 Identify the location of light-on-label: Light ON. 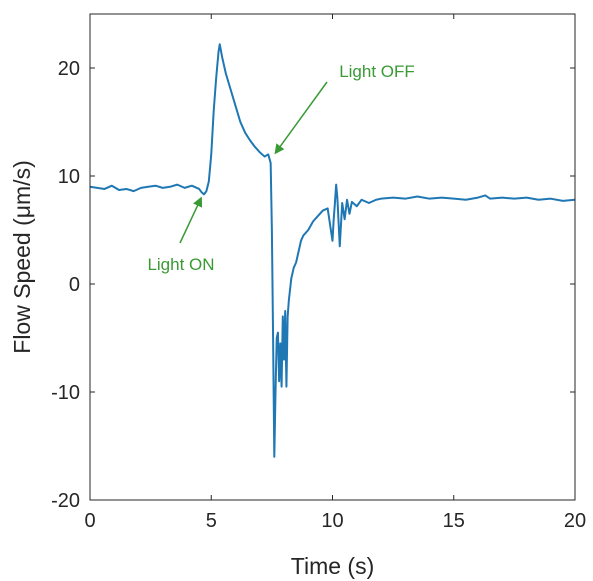
(180, 264).